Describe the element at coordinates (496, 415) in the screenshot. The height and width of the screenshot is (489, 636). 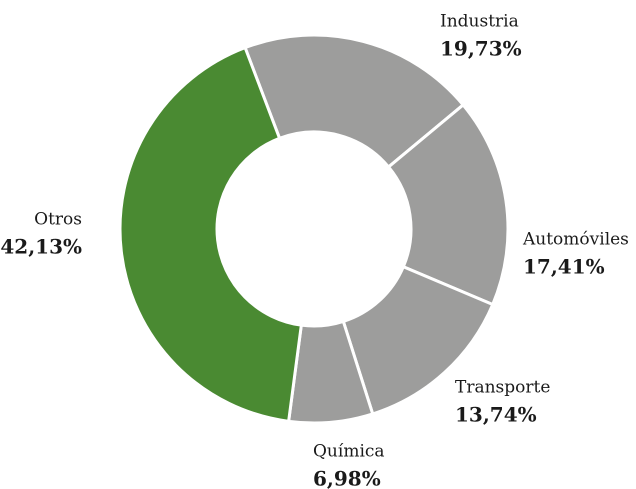
I see `slice-value: 13,74%` at that location.